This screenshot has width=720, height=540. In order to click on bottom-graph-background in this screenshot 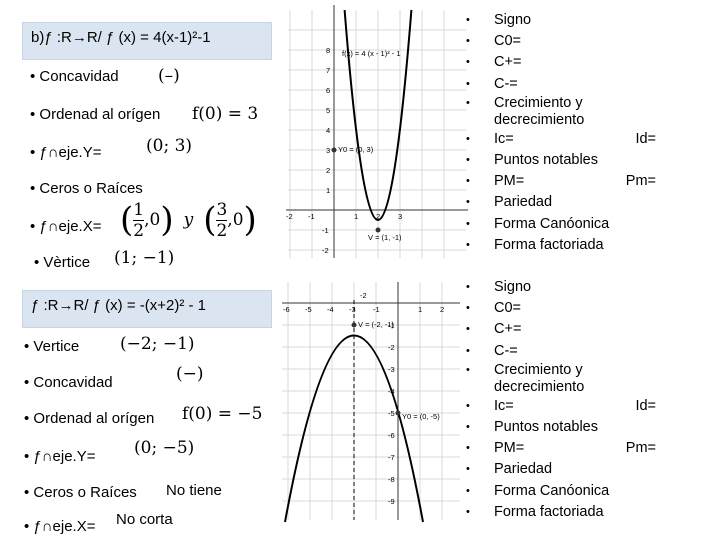, I will do `click(371, 401)`.